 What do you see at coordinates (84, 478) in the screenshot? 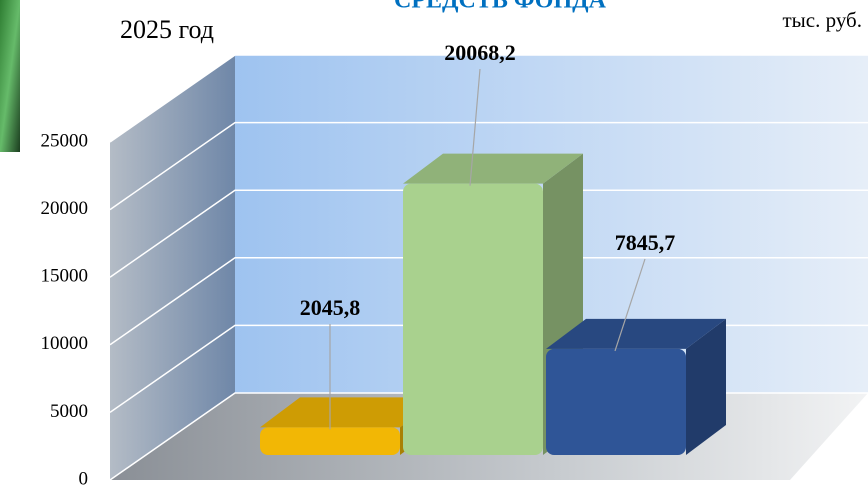
I see `y-tick-label: 0` at bounding box center [84, 478].